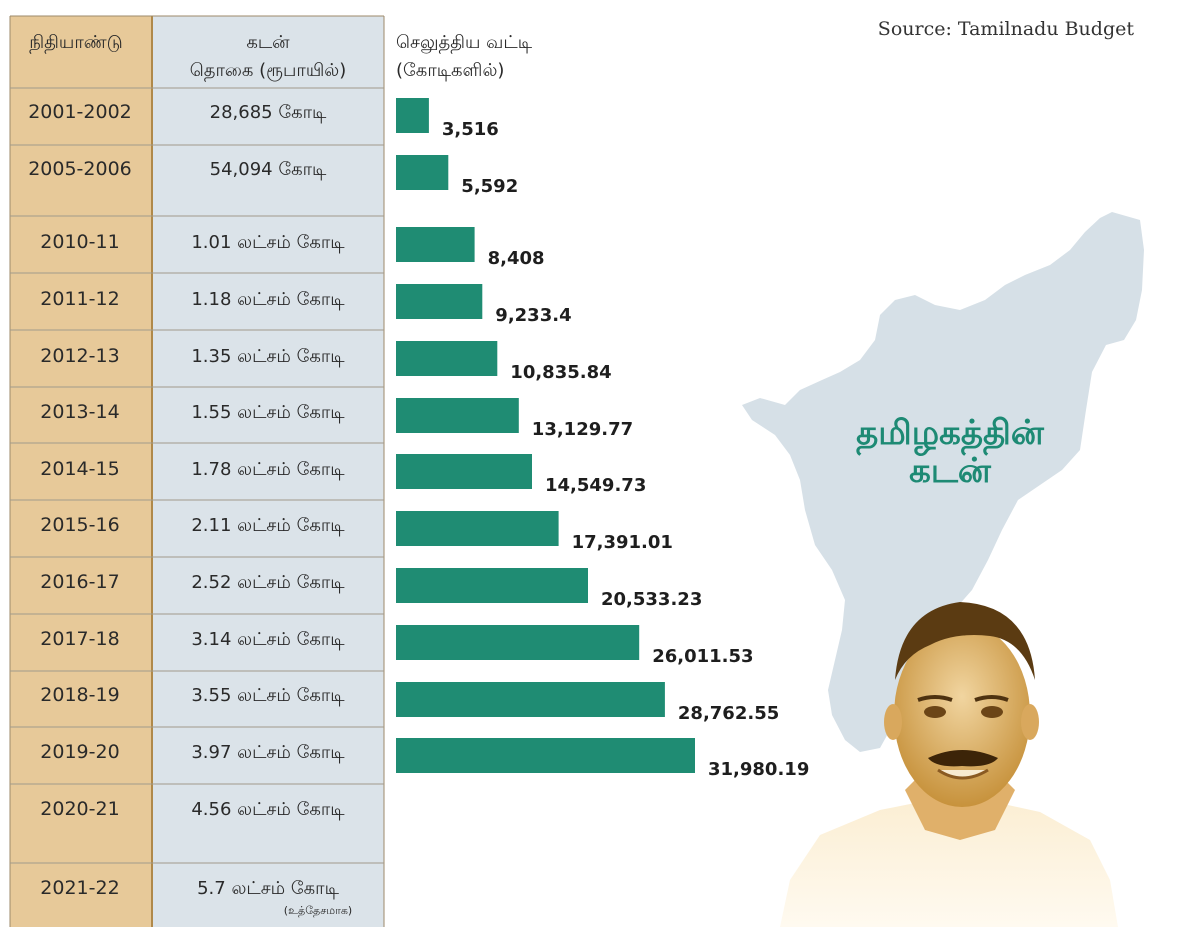 This screenshot has width=1200, height=927. What do you see at coordinates (268, 71) in the screenshot?
I see `amount-column-header-line2: தொகை (ரூபாயில்)` at bounding box center [268, 71].